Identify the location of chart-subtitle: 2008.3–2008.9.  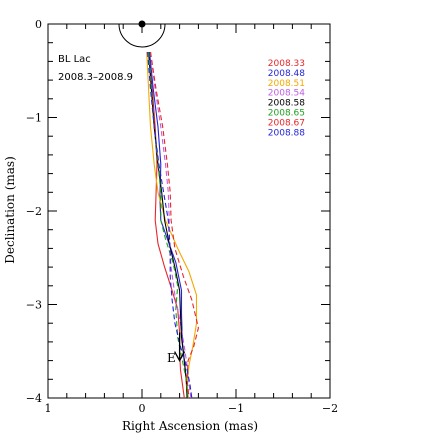
(95, 77).